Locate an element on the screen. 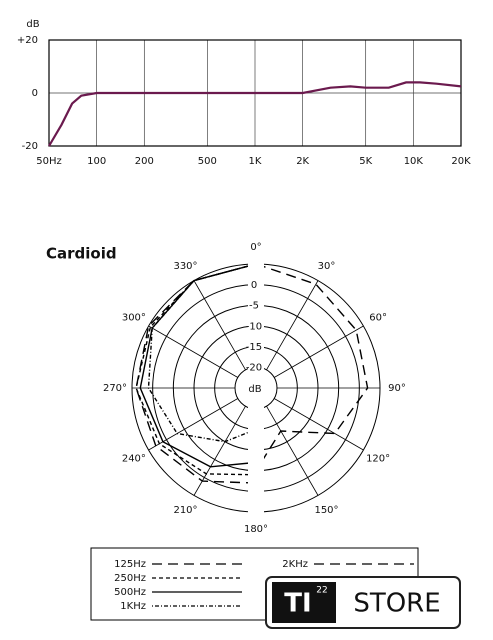 The width and height of the screenshot is (493, 640). r-axis-label: dB is located at coordinates (254, 389).